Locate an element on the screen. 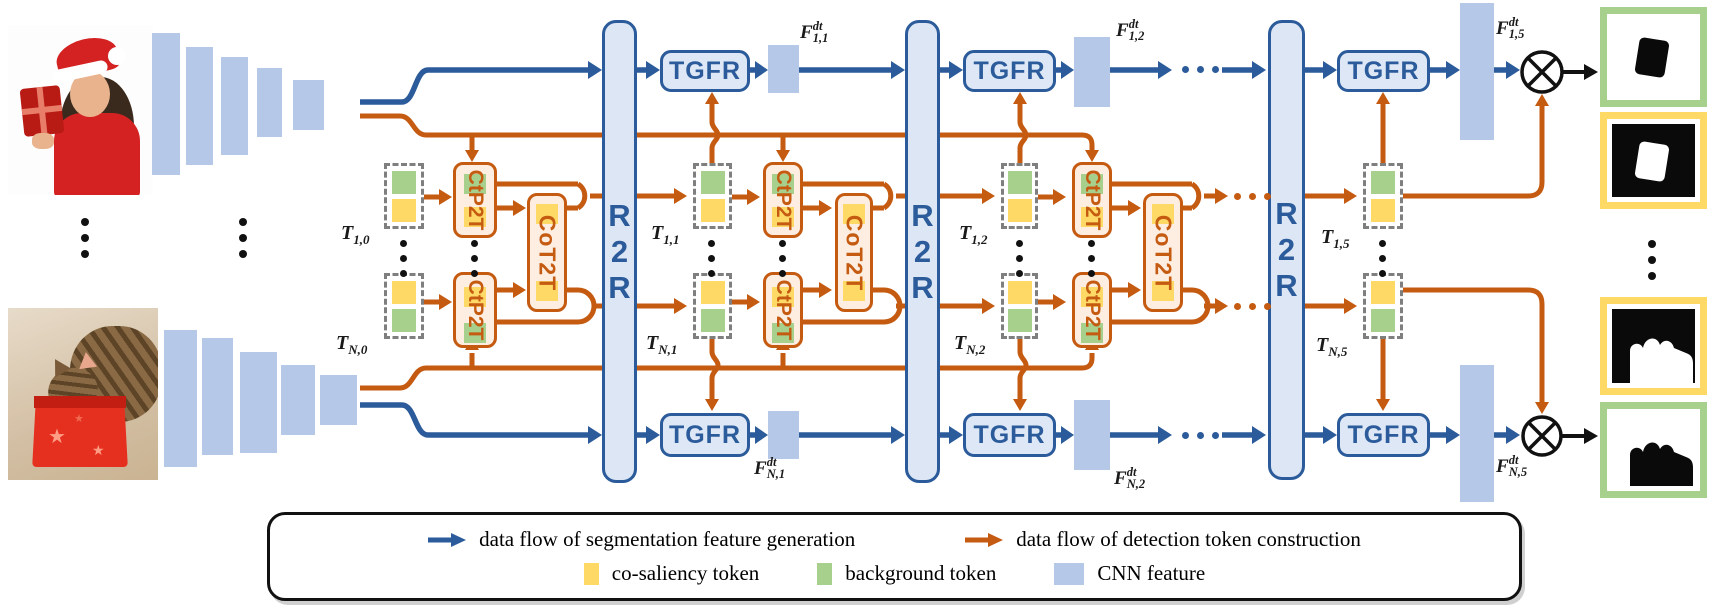 The width and height of the screenshot is (1710, 610). ellipsis-encoders is located at coordinates (243, 238).